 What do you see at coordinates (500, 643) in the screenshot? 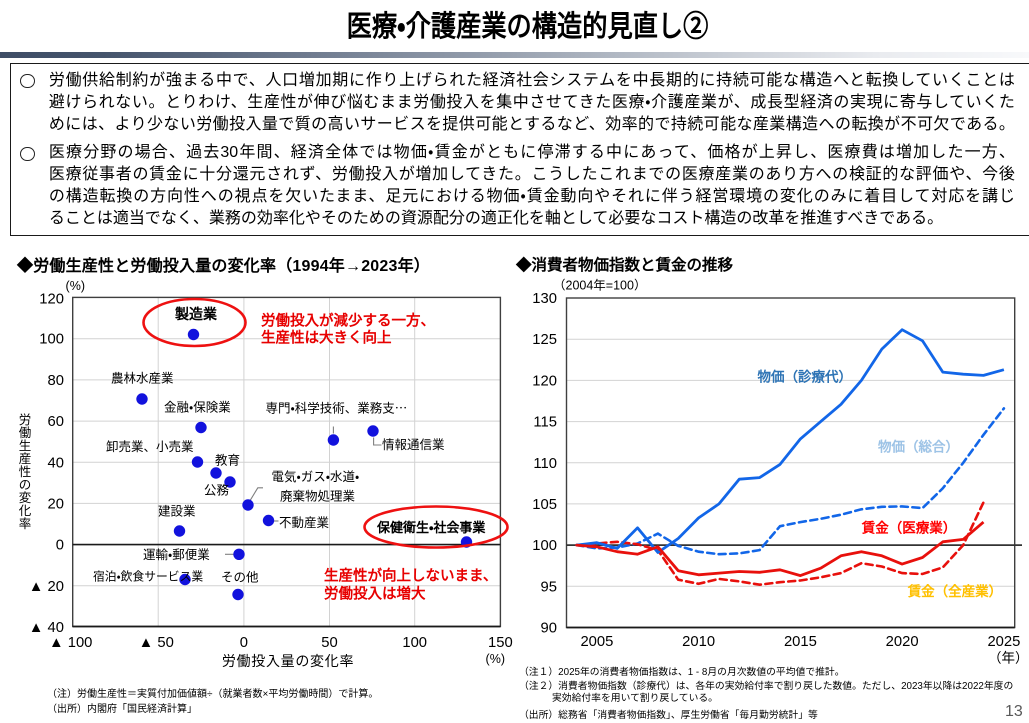
I see `svg-text: 150` at bounding box center [500, 643].